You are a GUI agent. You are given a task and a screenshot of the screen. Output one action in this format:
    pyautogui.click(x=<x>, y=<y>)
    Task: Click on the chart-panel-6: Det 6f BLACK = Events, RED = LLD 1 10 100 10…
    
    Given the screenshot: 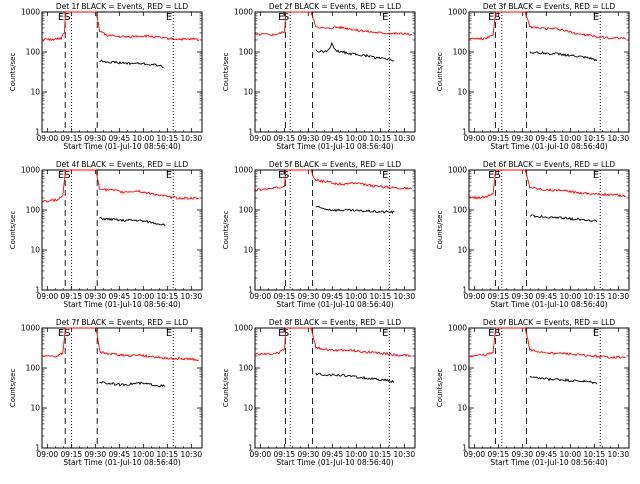 What is the action you would take?
    pyautogui.click(x=533, y=234)
    